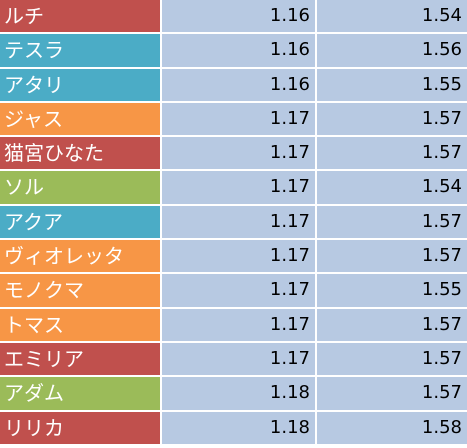 This screenshot has height=448, width=467. I want to click on character-name-cell: アタリ, so click(80, 84).